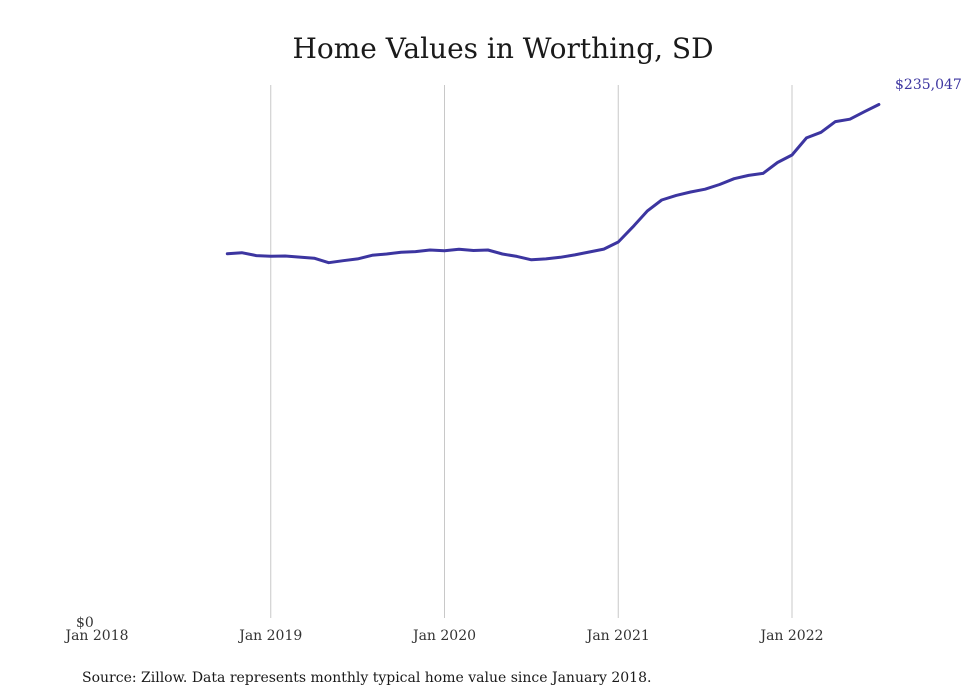 The image size is (980, 699). What do you see at coordinates (790, 636) in the screenshot?
I see `x-tick-label: Jan 2022` at bounding box center [790, 636].